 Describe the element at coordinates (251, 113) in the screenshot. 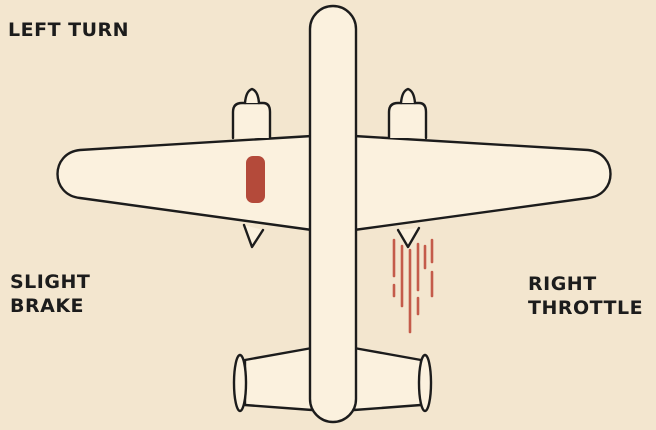

I see `left-engine-nacelle` at that location.